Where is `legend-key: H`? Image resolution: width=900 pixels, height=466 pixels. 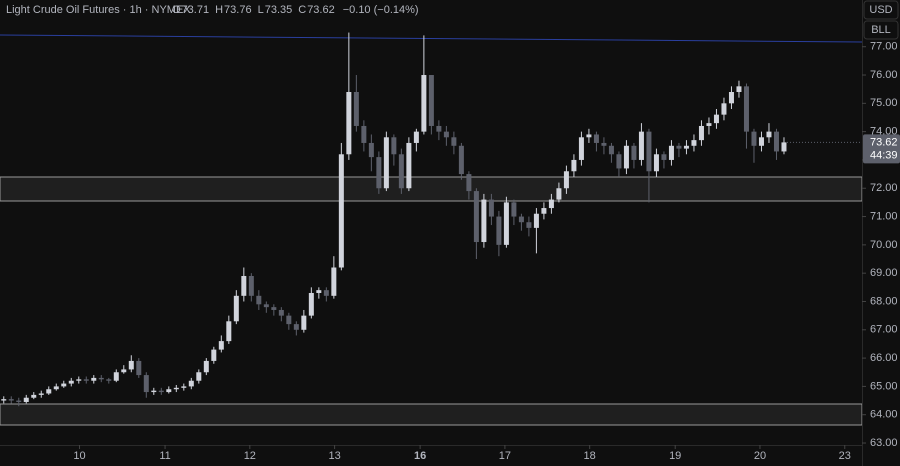 legend-key: H is located at coordinates (219, 10).